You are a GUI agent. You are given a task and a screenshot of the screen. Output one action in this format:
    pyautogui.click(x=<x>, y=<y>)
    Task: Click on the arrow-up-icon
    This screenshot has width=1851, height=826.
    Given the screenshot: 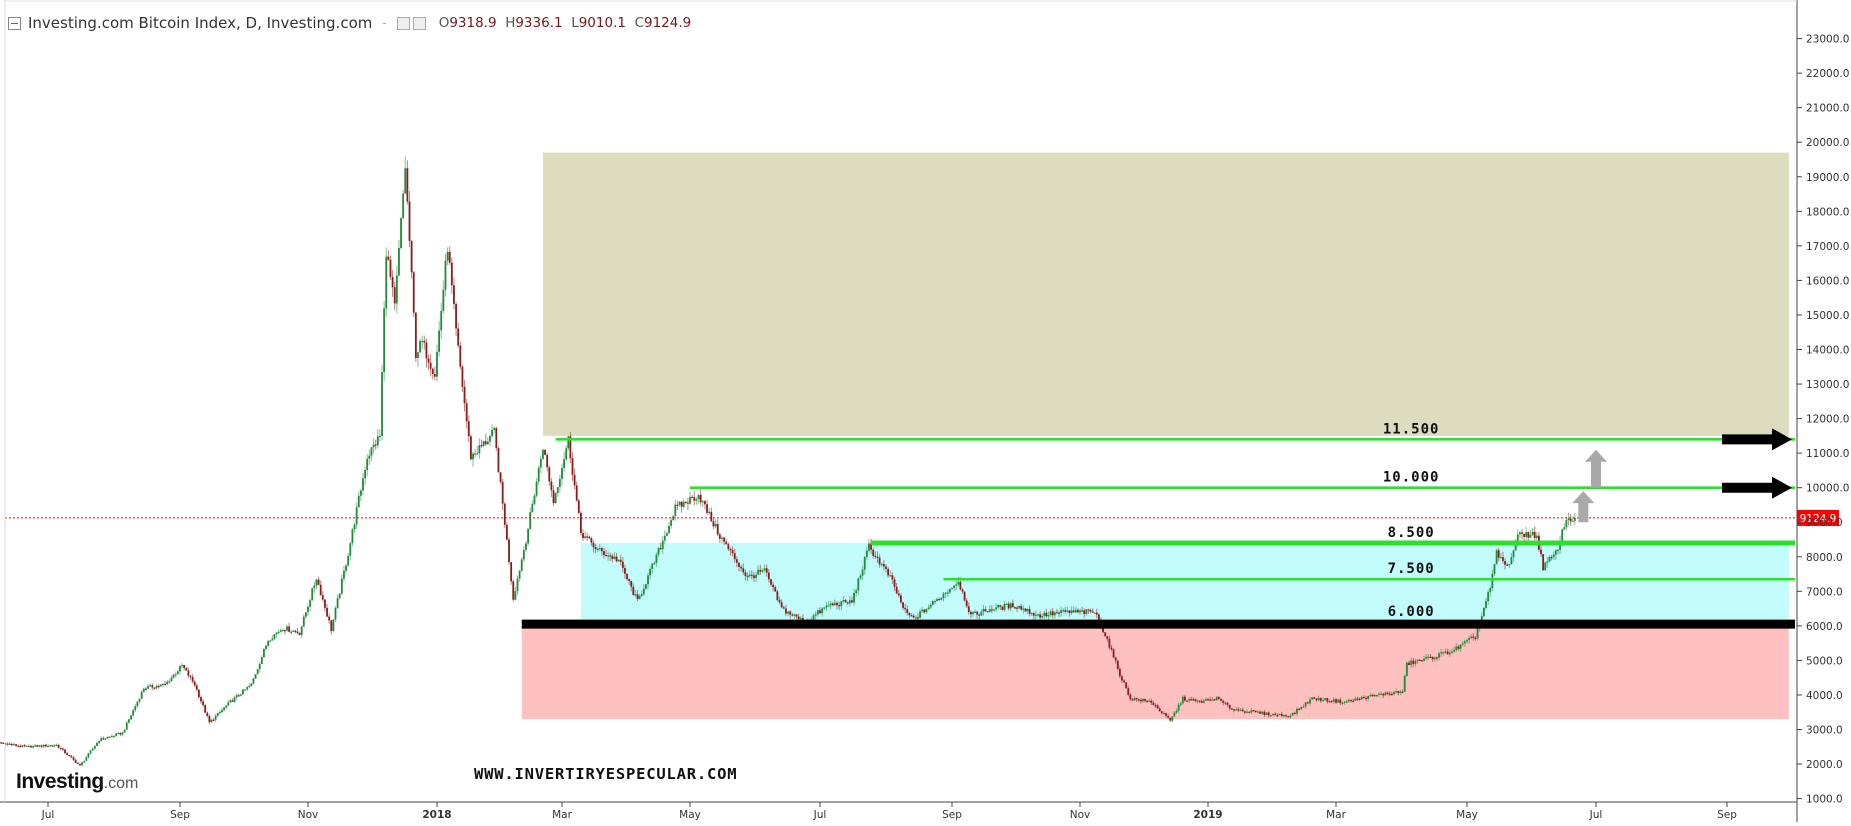 What is the action you would take?
    pyautogui.click(x=1583, y=507)
    